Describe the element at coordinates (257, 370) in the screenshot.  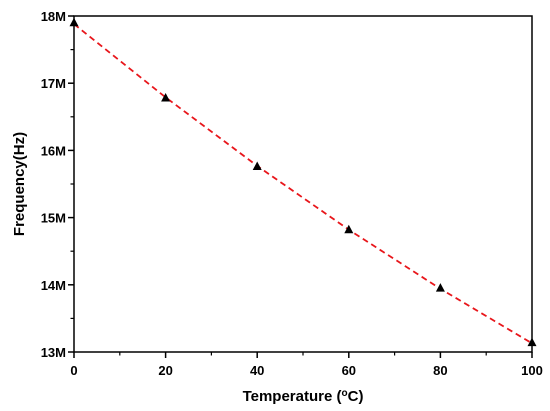
I see `x-tick-label: 40` at that location.